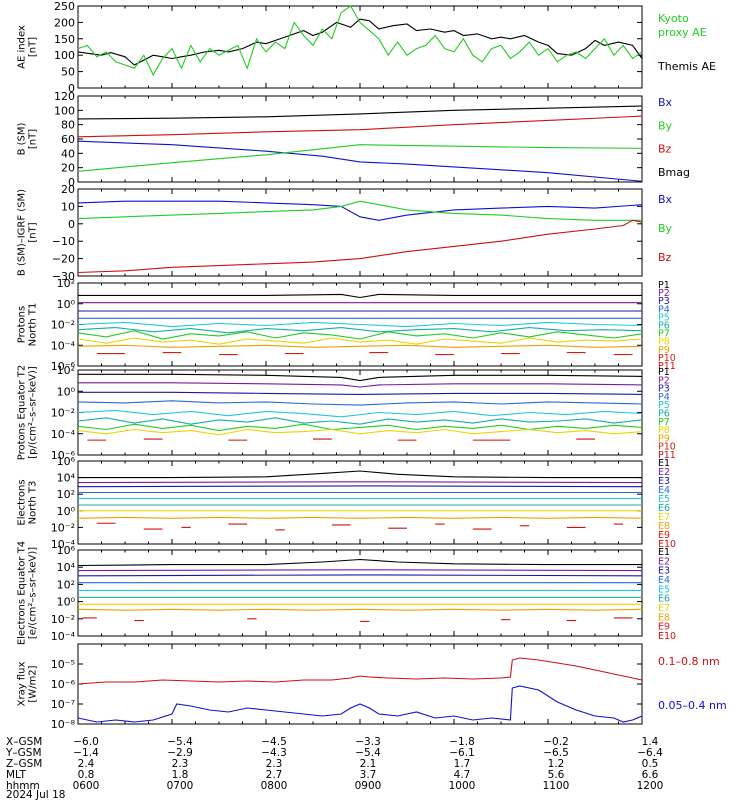 This screenshot has width=750, height=800. What do you see at coordinates (66, 304) in the screenshot?
I see `y-tick-label: 10⁰` at bounding box center [66, 304].